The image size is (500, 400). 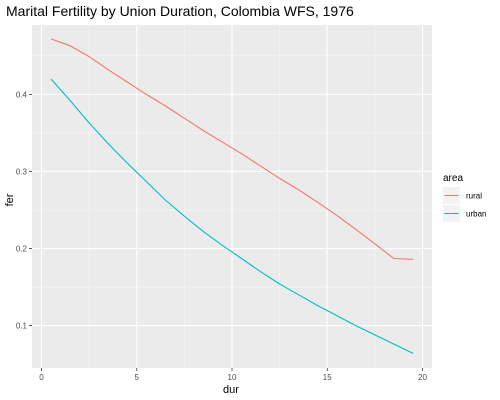 I want to click on y-axis: 0.1 0.2 0.3 0.4, so click(x=24, y=210).